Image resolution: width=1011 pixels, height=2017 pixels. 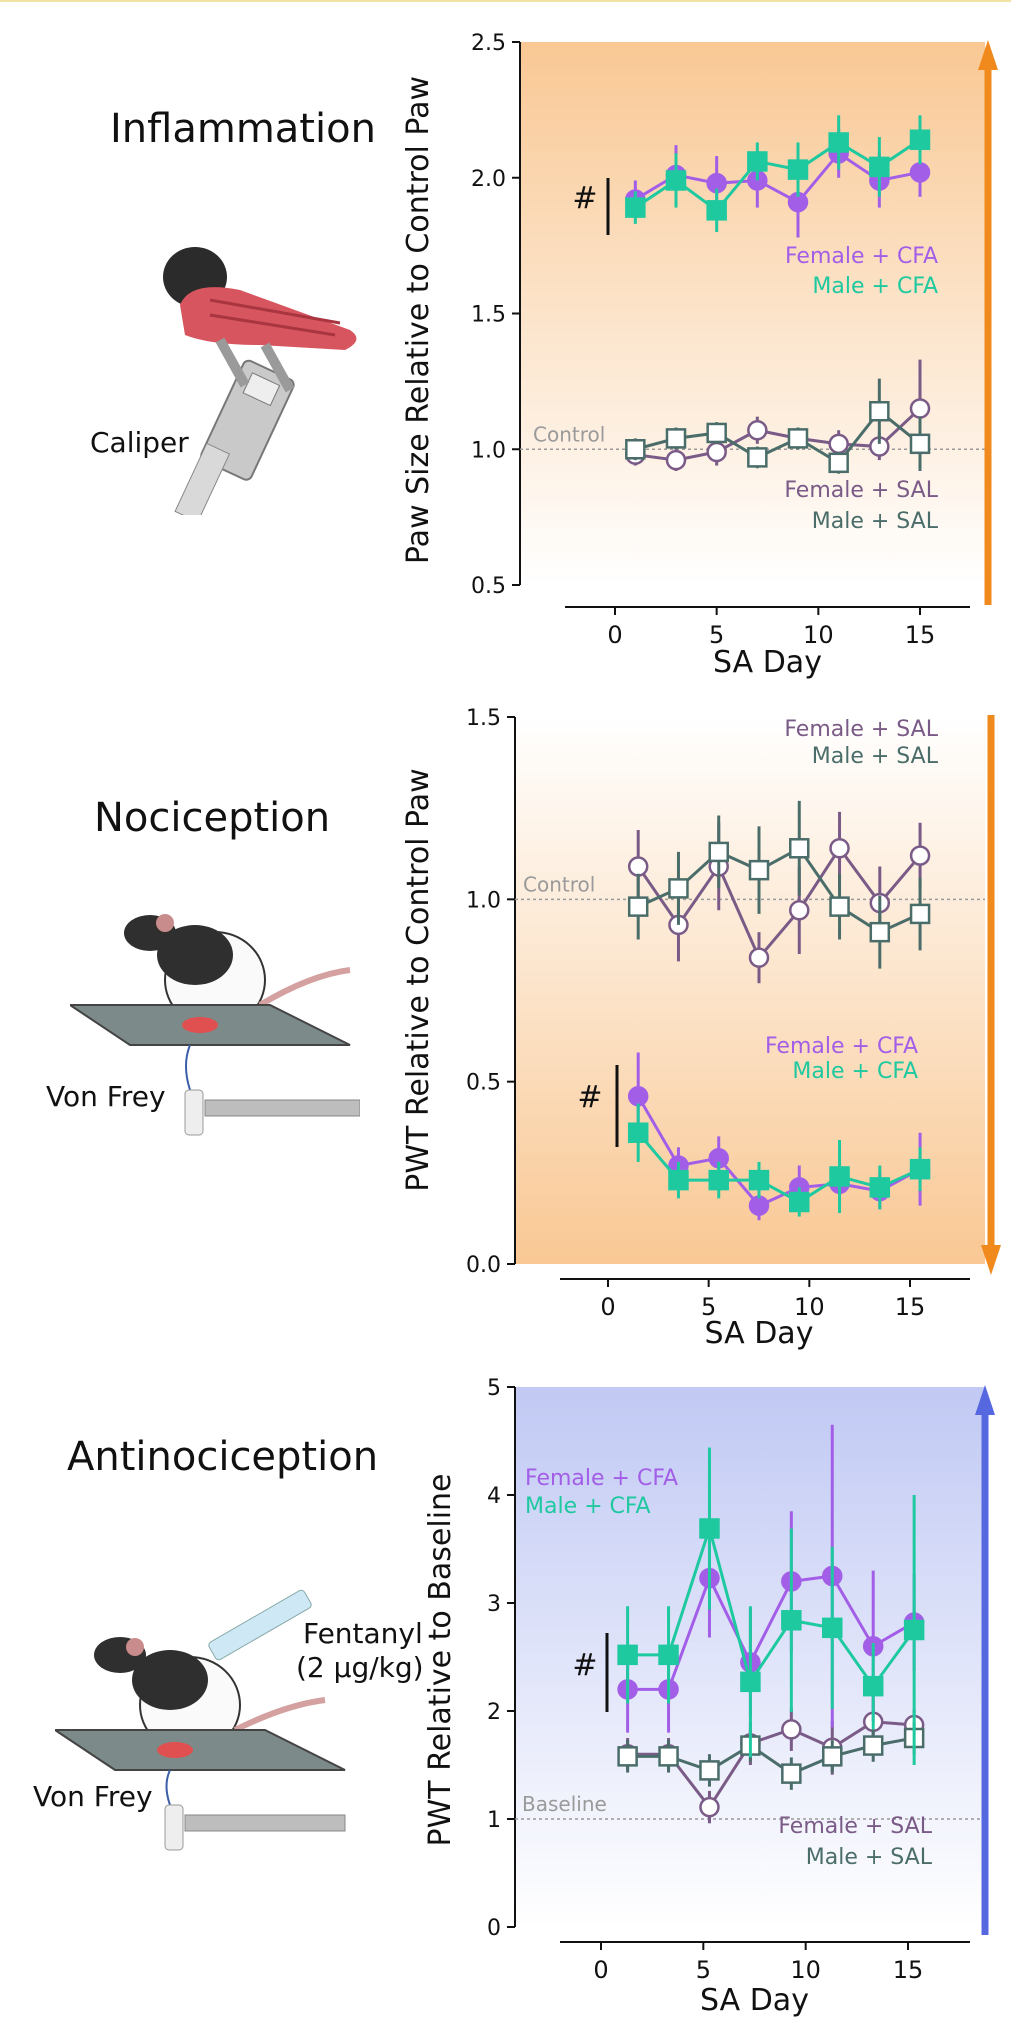 I want to click on y-tick-label: 1, so click(x=494, y=1820).